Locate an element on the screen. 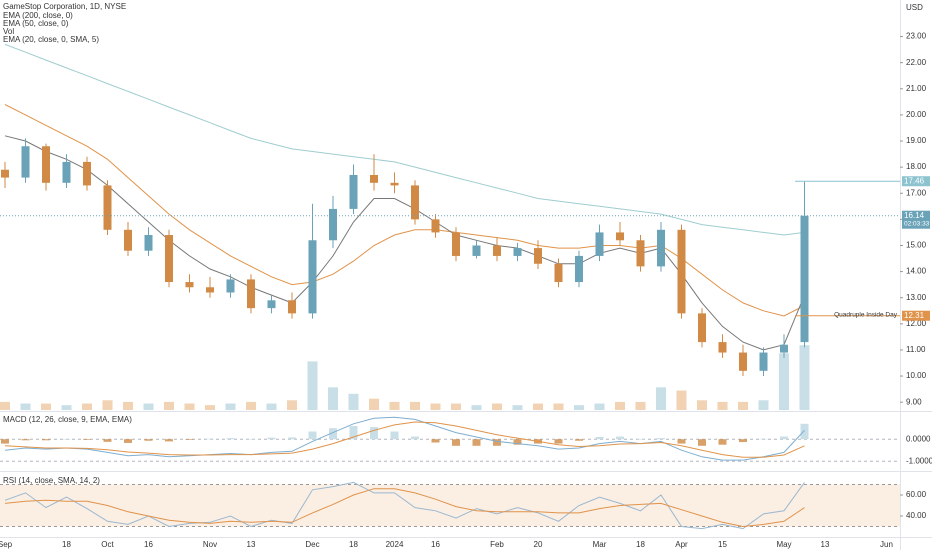 Image resolution: width=932 pixels, height=555 pixels. x-tick-label: Sep is located at coordinates (6, 544).